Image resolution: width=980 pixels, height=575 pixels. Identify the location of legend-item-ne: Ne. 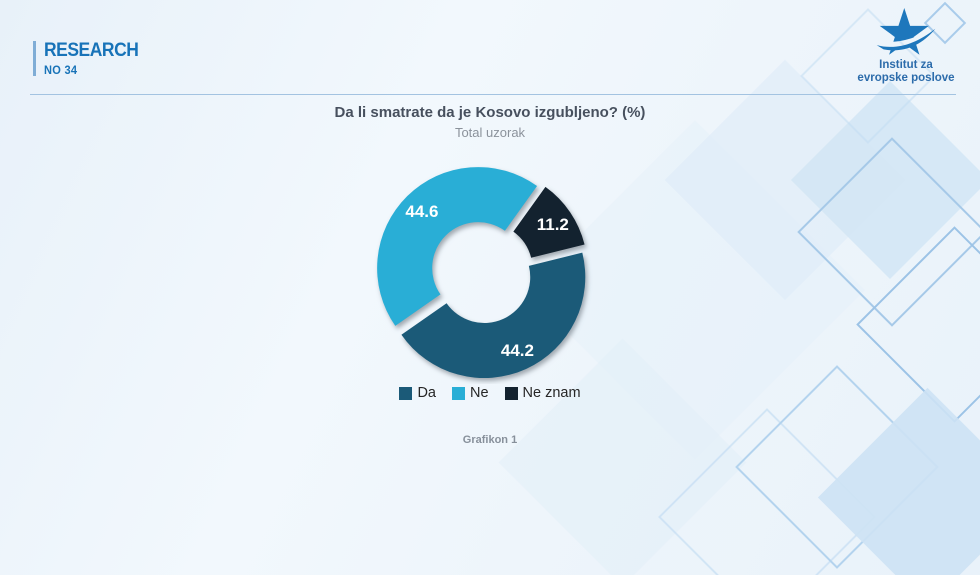
(470, 393).